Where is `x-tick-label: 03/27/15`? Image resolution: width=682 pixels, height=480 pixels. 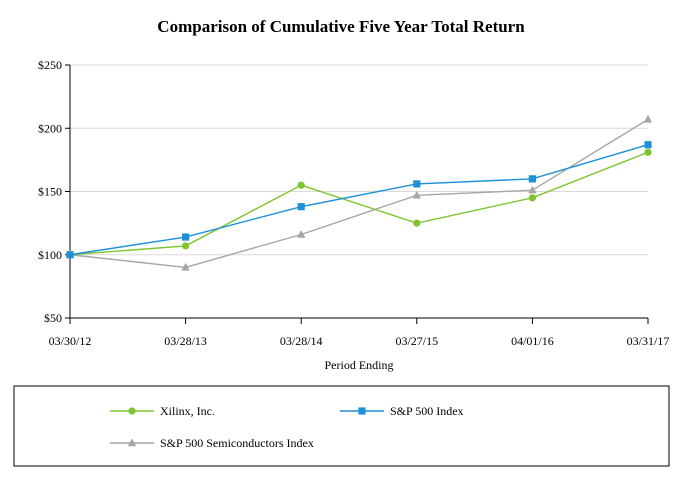 x-tick-label: 03/27/15 is located at coordinates (416, 341).